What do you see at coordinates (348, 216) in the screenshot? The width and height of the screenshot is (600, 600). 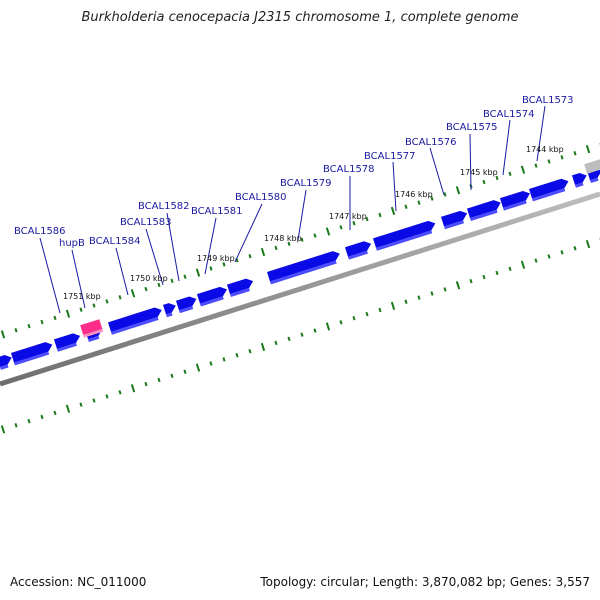 I see `scale-label: 1747 kbp` at bounding box center [348, 216].